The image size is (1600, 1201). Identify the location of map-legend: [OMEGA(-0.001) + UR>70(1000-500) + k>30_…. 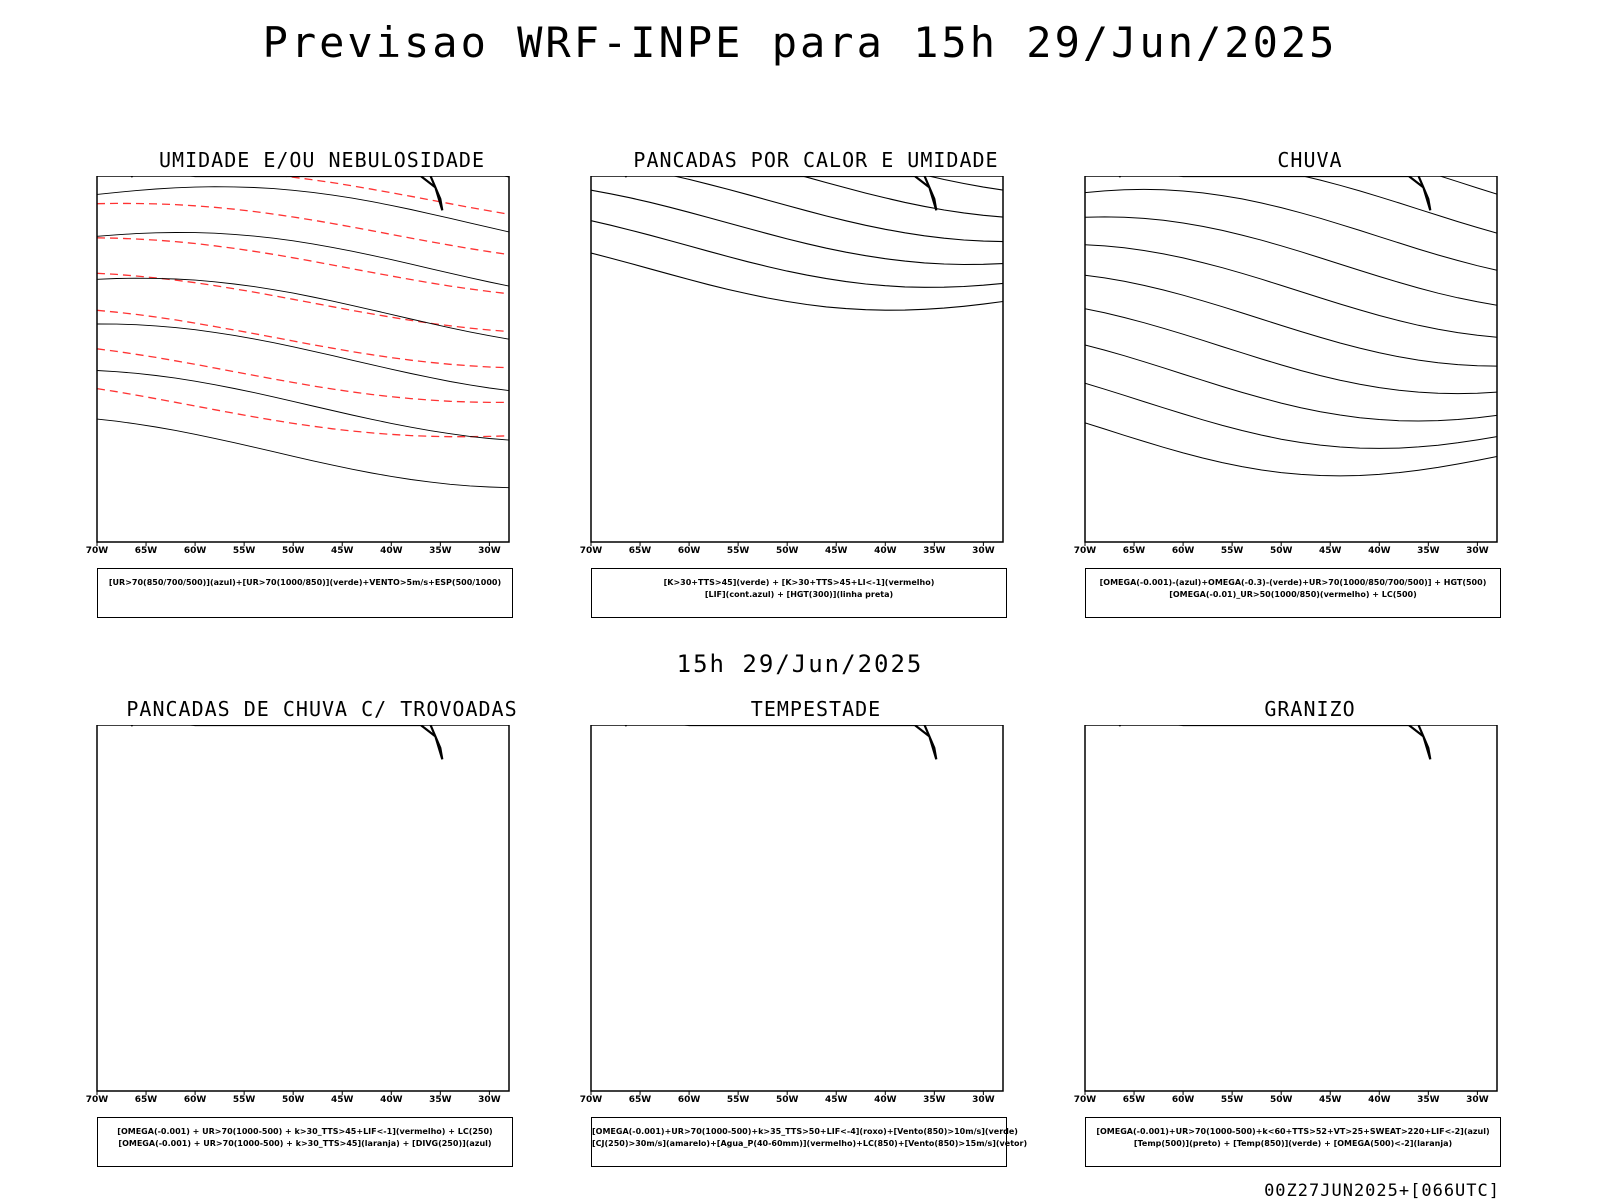
(305, 1142).